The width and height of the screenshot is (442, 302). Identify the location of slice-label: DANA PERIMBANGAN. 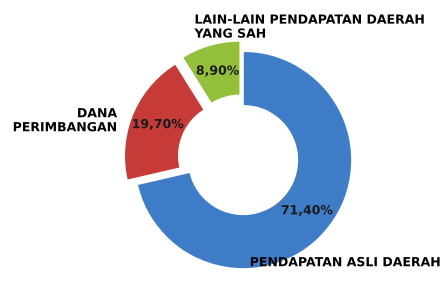
(66, 120).